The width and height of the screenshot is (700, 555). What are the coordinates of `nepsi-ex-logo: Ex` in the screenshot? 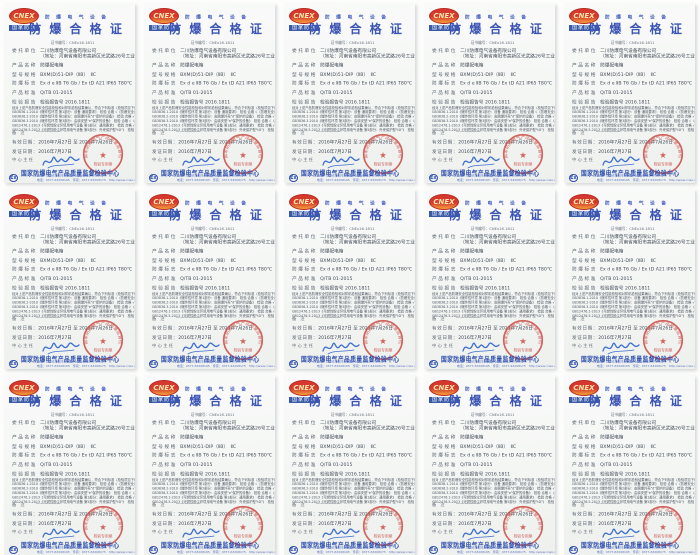 It's located at (434, 545).